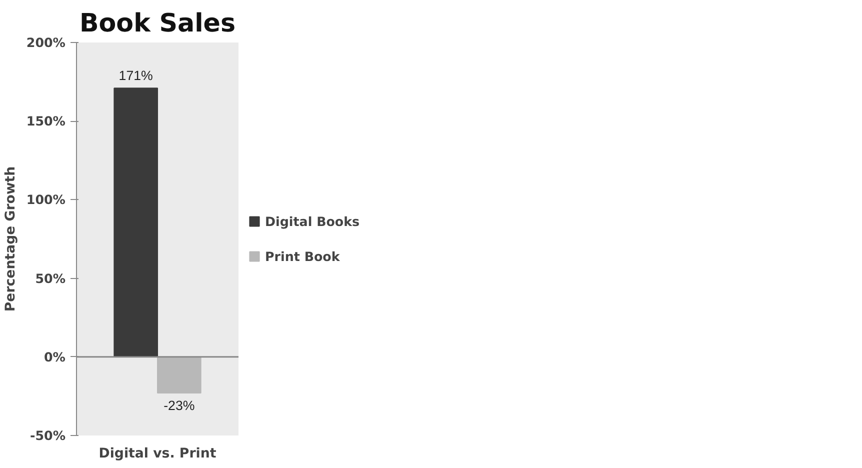 This screenshot has height=468, width=862. I want to click on data-label: -23%, so click(179, 406).